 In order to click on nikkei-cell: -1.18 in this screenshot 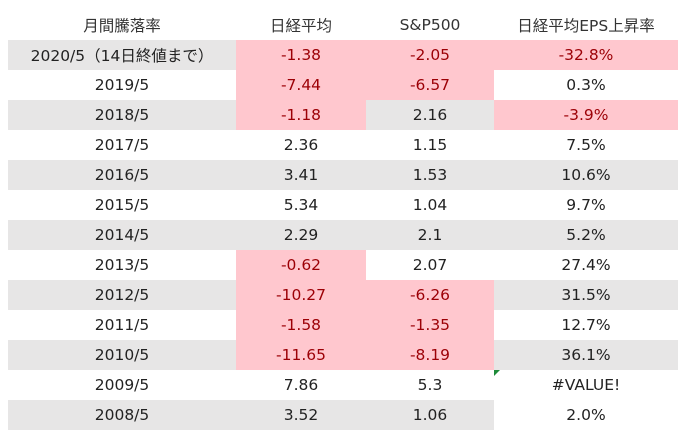, I will do `click(301, 115)`.